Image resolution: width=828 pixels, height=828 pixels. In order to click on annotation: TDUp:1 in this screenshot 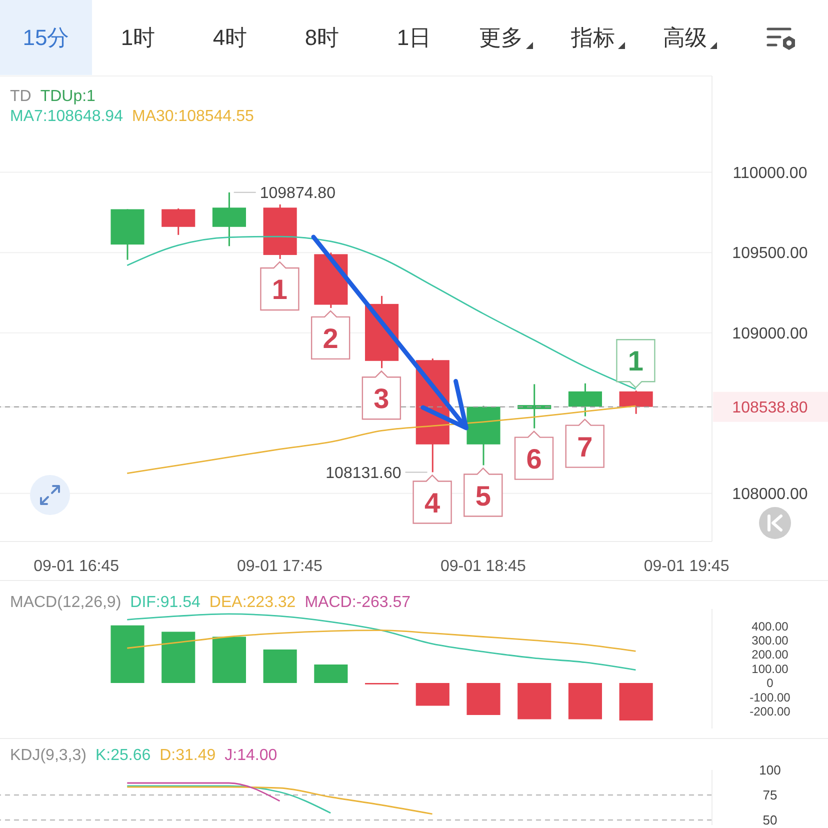, I will do `click(68, 96)`.